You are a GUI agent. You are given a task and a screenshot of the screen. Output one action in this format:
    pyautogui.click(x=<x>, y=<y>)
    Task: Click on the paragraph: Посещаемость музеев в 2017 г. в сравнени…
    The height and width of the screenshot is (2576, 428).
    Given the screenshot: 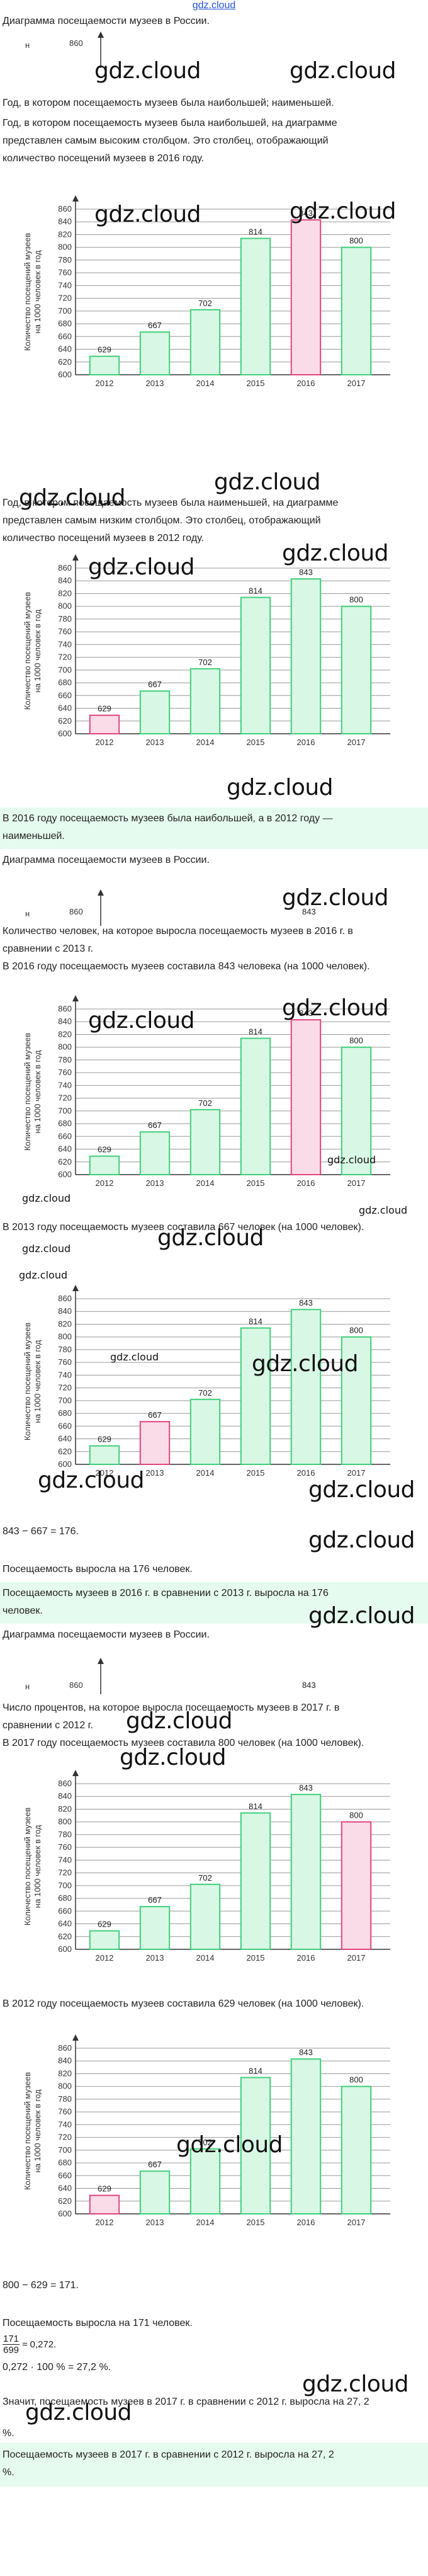 What is the action you would take?
    pyautogui.click(x=168, y=2454)
    